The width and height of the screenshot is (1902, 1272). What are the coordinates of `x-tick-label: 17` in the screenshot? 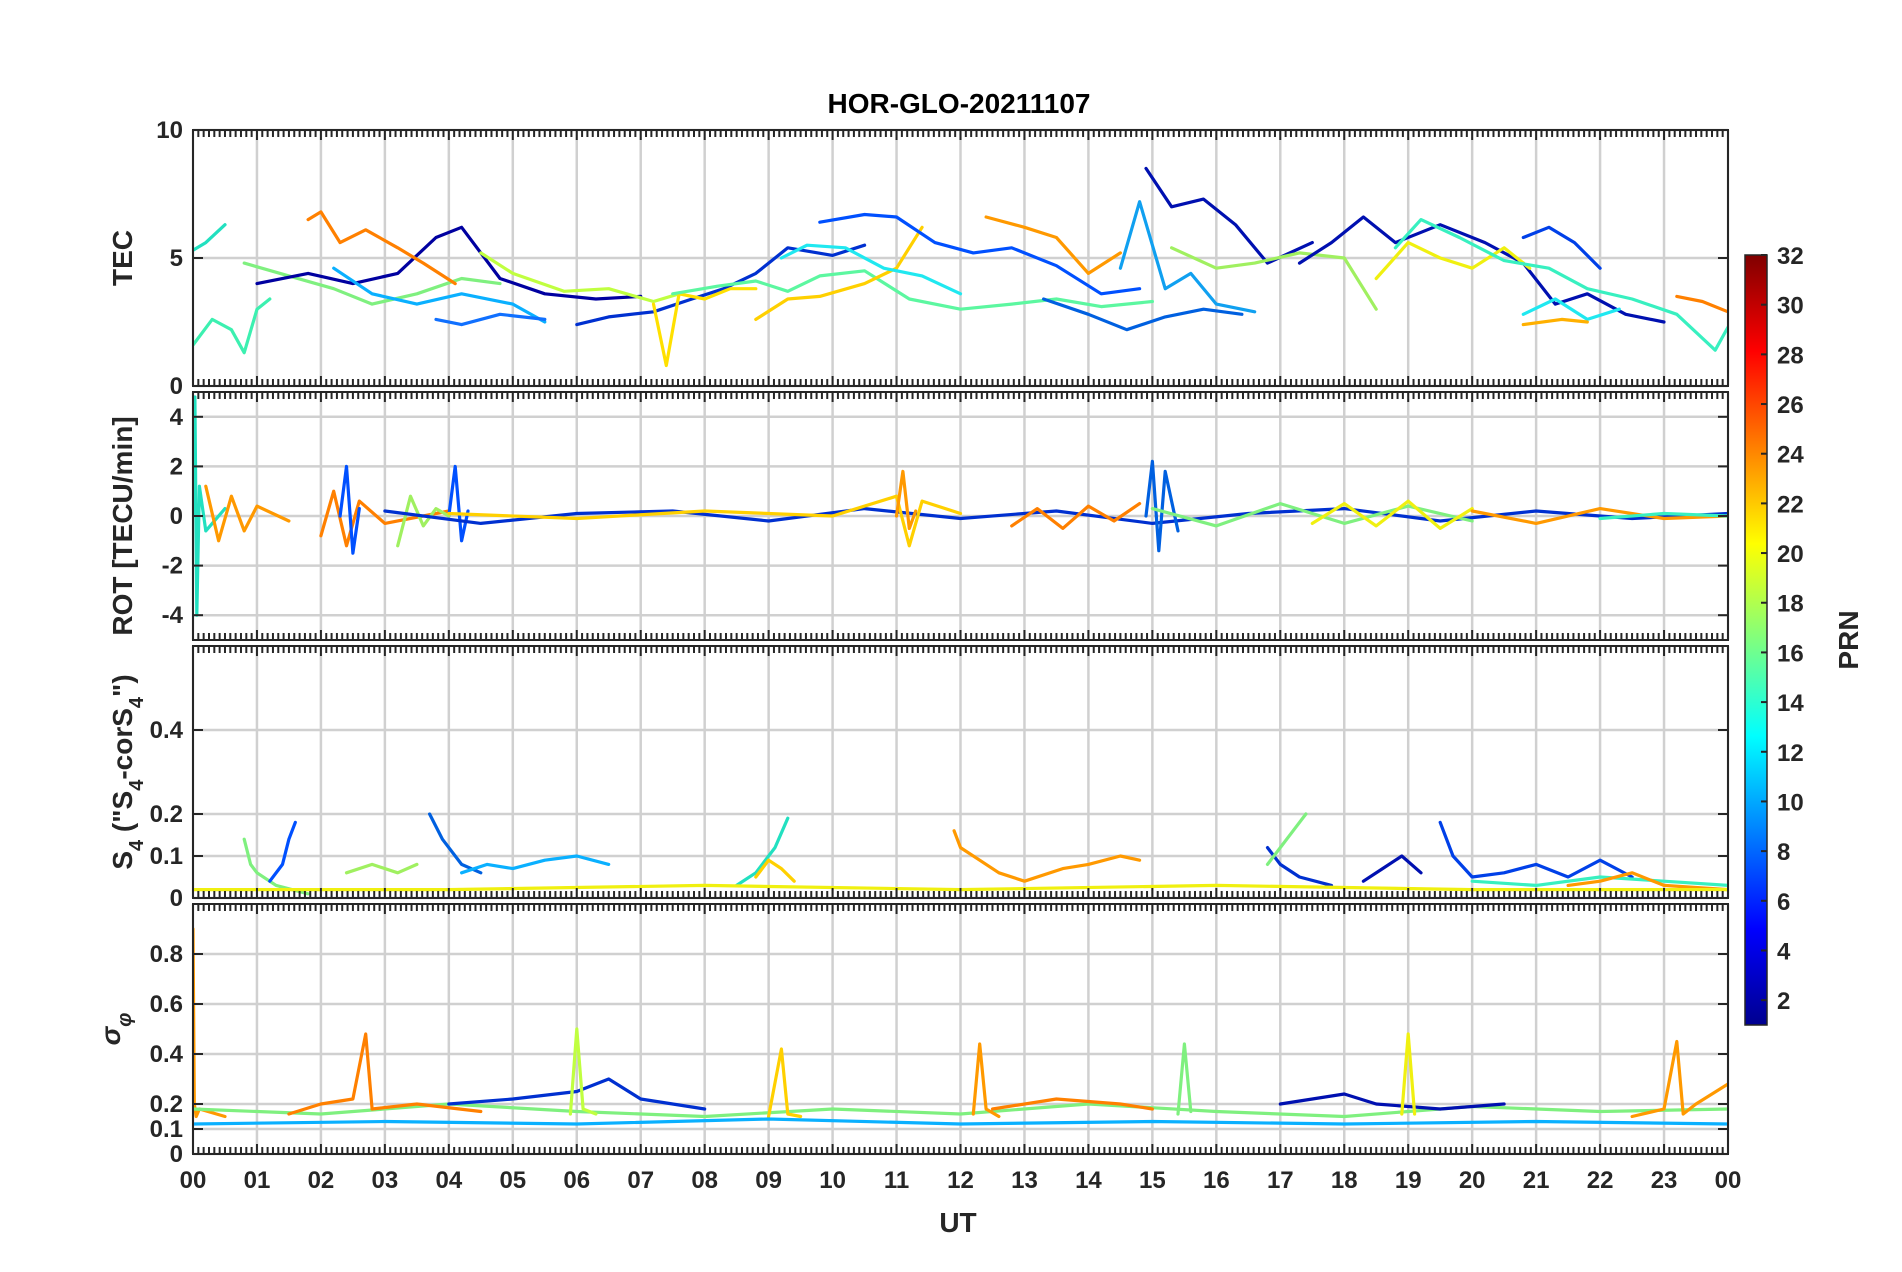 It's located at (1280, 1180).